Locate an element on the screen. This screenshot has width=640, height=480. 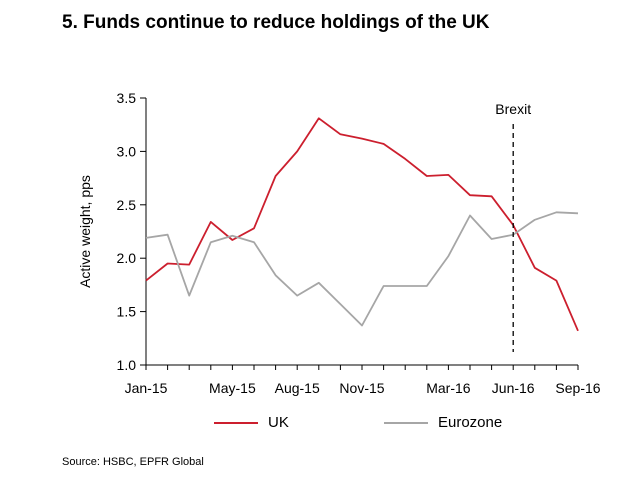
y-tick-label: 2.5 is located at coordinates (127, 205).